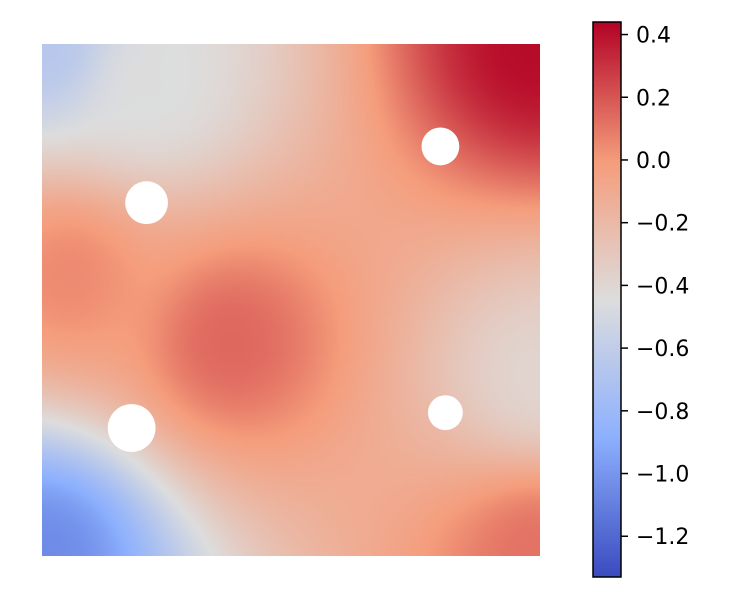 This screenshot has height=600, width=750. I want to click on colorbar: 0.4 0.2 0.0 −0.2 −0.4 −0.6 −0.8 −1.0 −1.2, so click(640, 299).